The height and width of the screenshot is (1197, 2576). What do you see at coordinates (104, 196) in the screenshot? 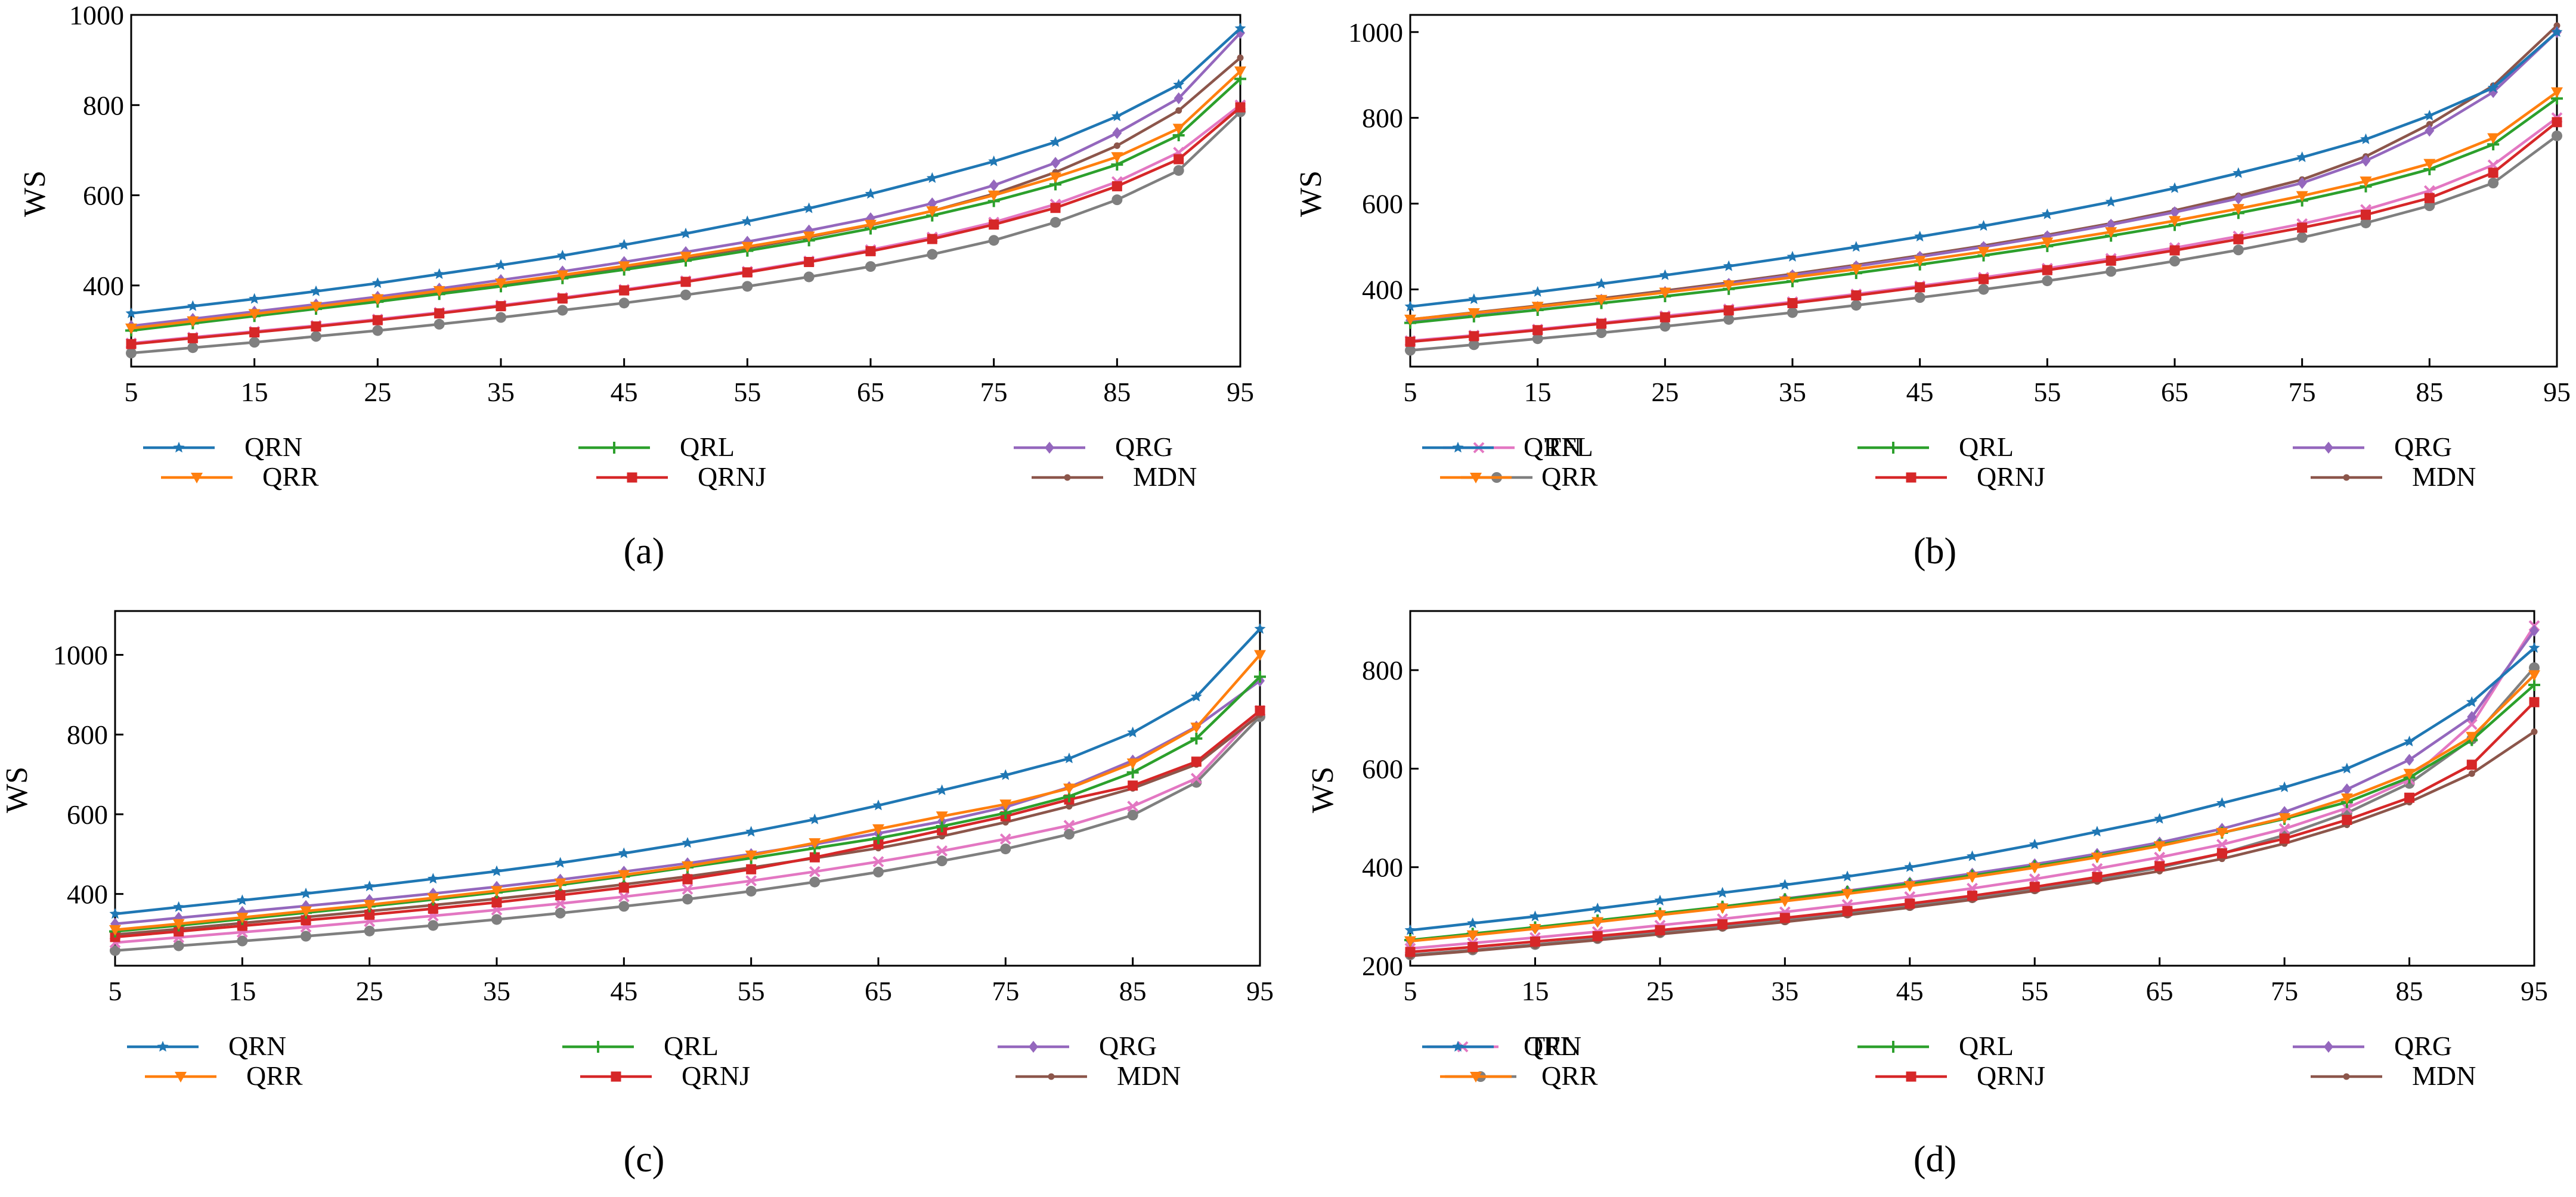
I see `y-tick-label: 600` at bounding box center [104, 196].